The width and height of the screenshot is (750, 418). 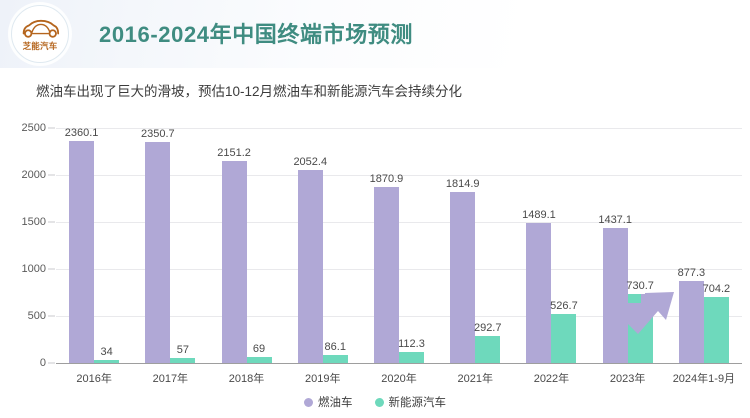 What do you see at coordinates (81, 245) in the screenshot?
I see `bar-fuel: 2360.1` at bounding box center [81, 245].